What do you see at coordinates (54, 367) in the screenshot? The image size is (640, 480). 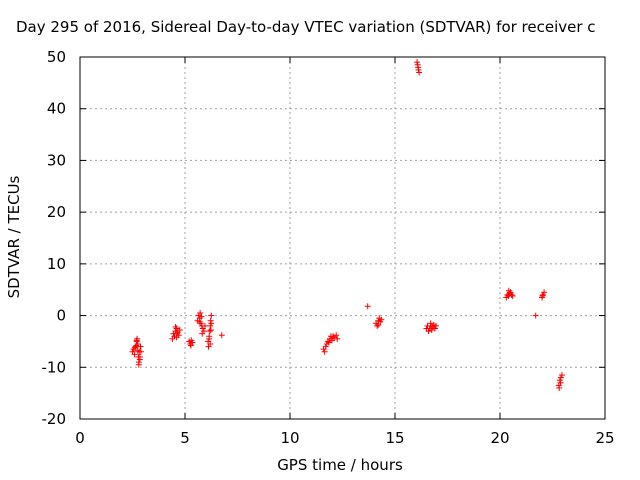 I see `y-tick-label: -10` at bounding box center [54, 367].